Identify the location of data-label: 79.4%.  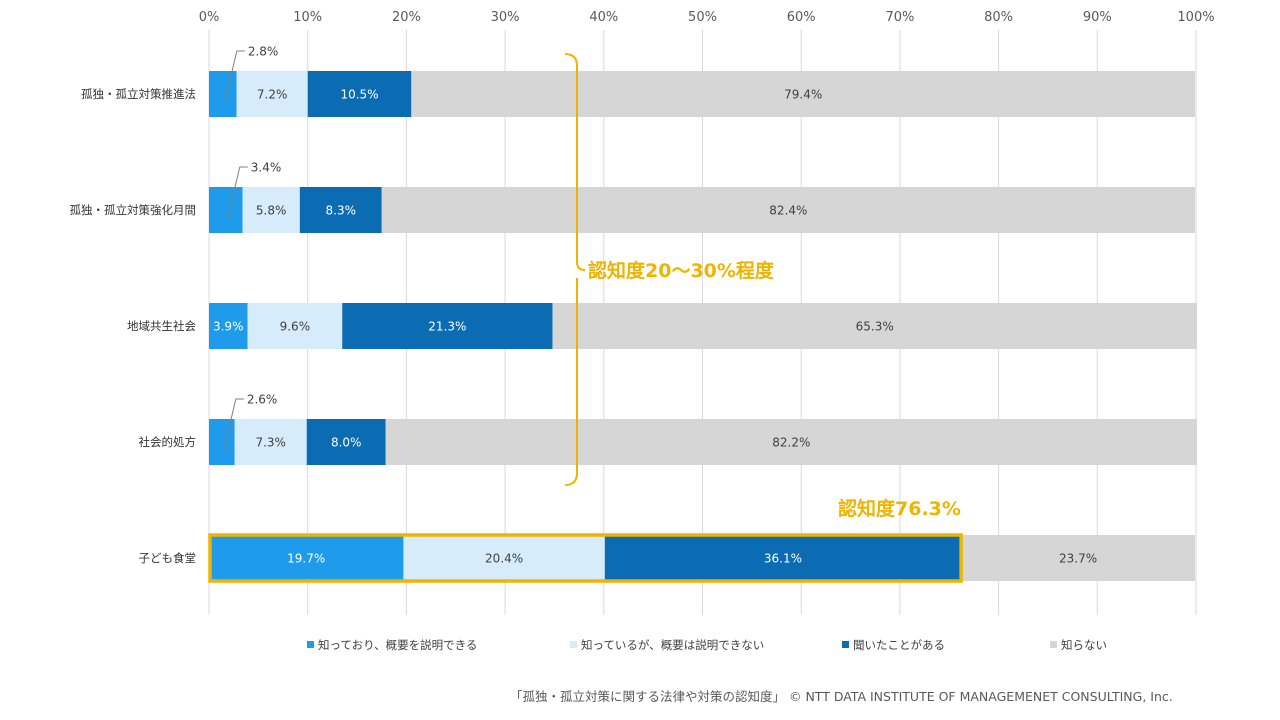
(803, 95).